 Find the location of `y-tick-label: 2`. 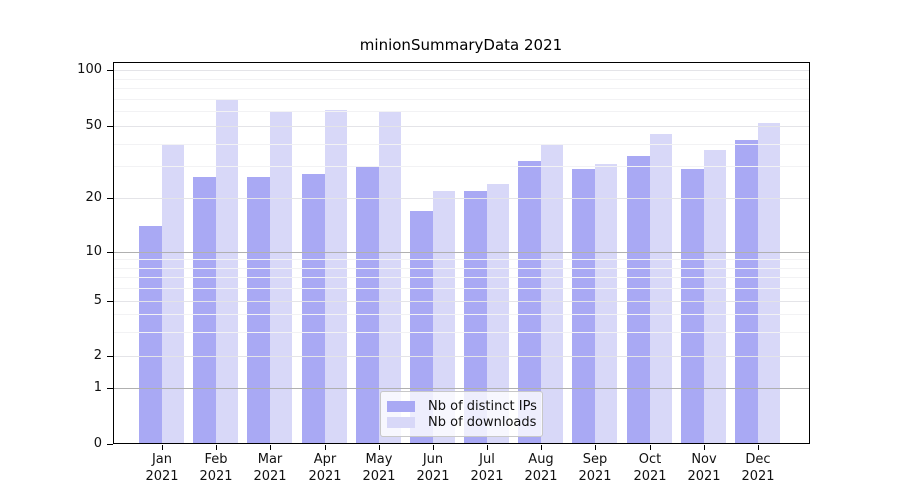

y-tick-label: 2 is located at coordinates (97, 355).